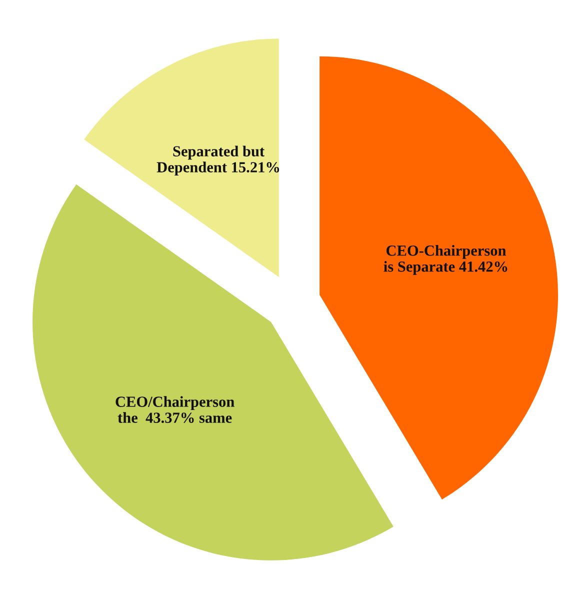  What do you see at coordinates (175, 409) in the screenshot?
I see `slice-label: CEO/Chairperson the 43.37% same` at bounding box center [175, 409].